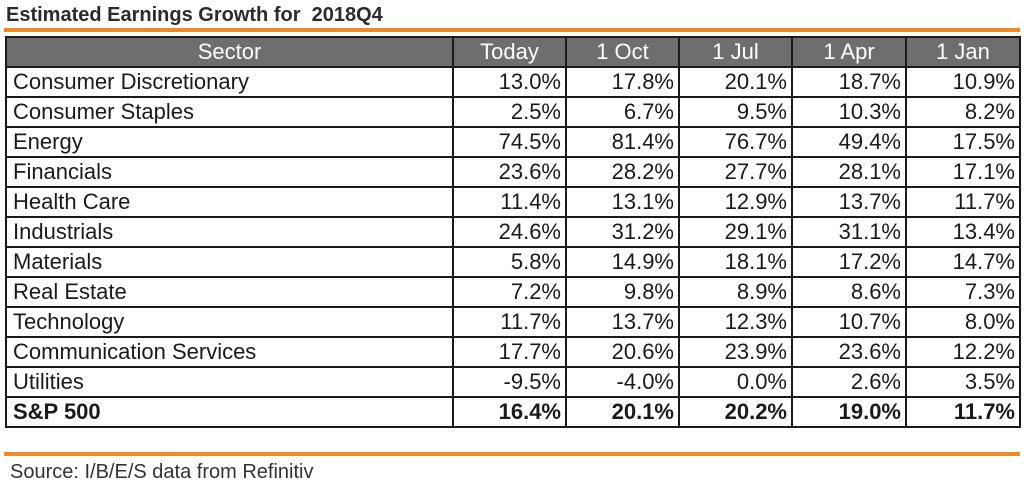 The height and width of the screenshot is (488, 1024). Describe the element at coordinates (622, 202) in the screenshot. I see `growth-value-cell: 13.1%` at that location.